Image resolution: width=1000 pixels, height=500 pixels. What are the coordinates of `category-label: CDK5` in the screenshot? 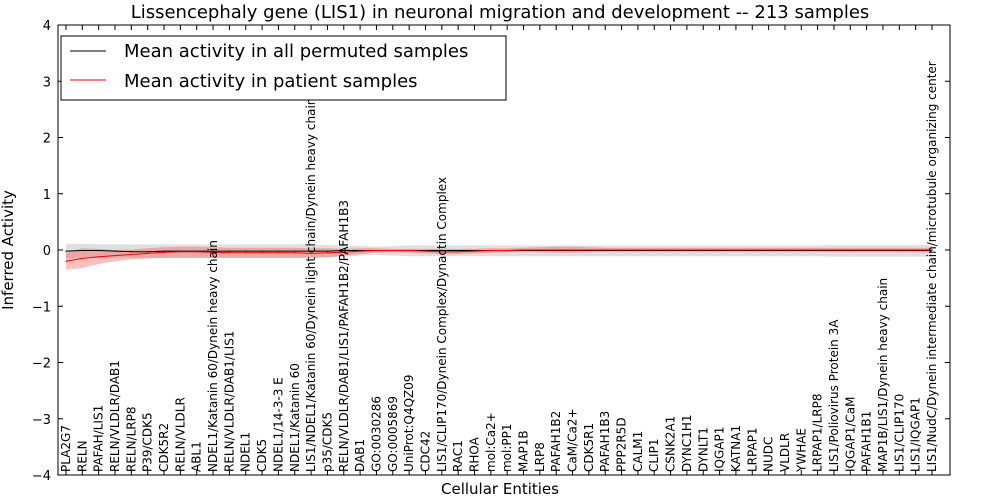 It's located at (262, 455).